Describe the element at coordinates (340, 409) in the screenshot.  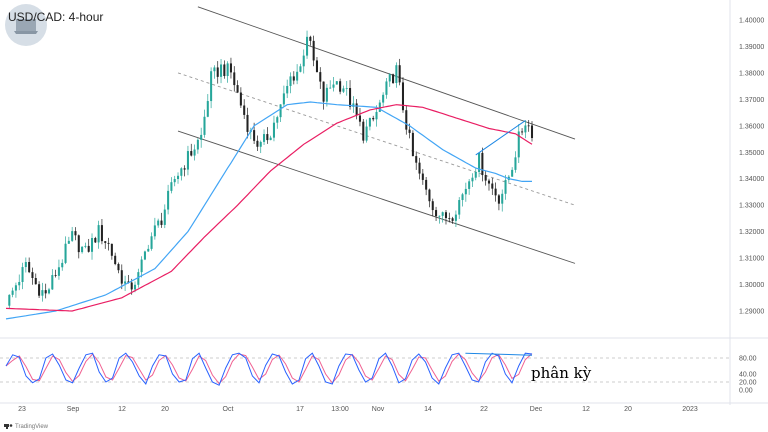
I see `time-tick-label: 13:00` at that location.